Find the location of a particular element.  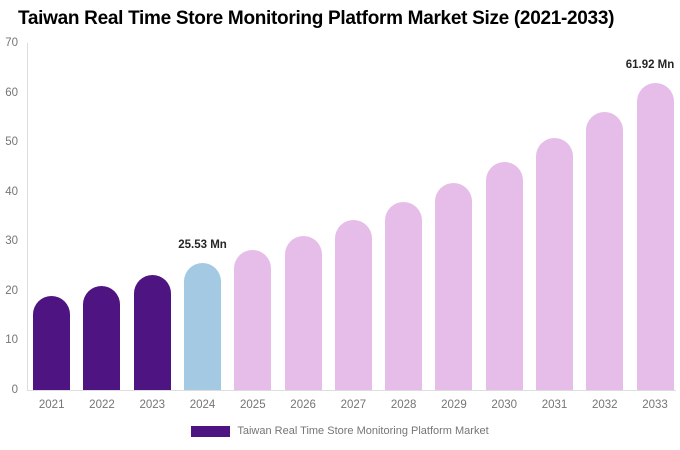

bar-2022 is located at coordinates (102, 338).